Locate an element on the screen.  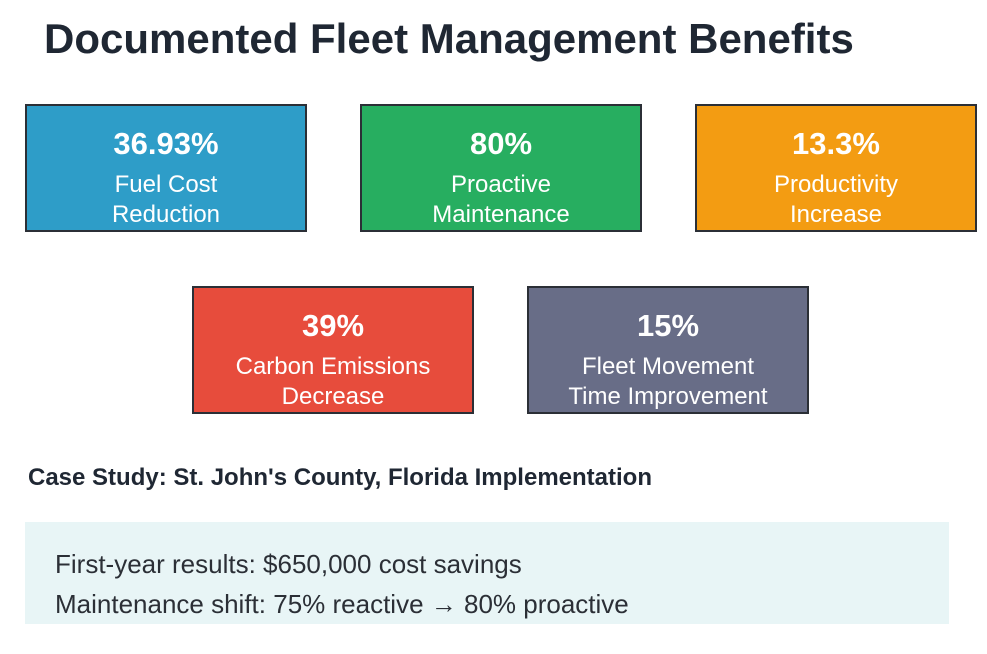
fleet-movement-card: 15% Fleet Movement Time Improvement is located at coordinates (668, 350).